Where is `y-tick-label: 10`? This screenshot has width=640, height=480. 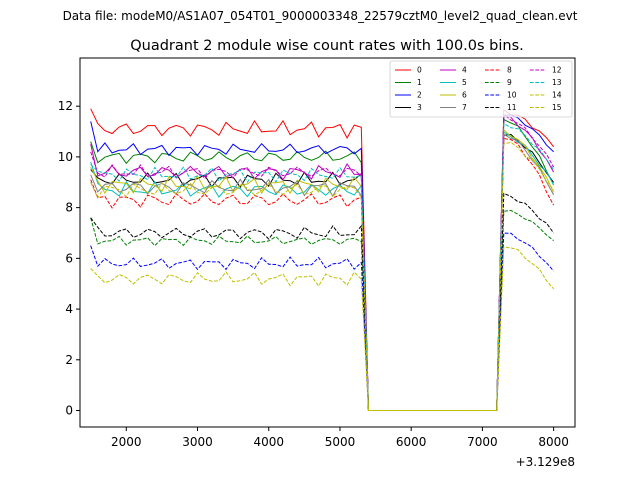 y-tick-label: 10 is located at coordinates (65, 157).